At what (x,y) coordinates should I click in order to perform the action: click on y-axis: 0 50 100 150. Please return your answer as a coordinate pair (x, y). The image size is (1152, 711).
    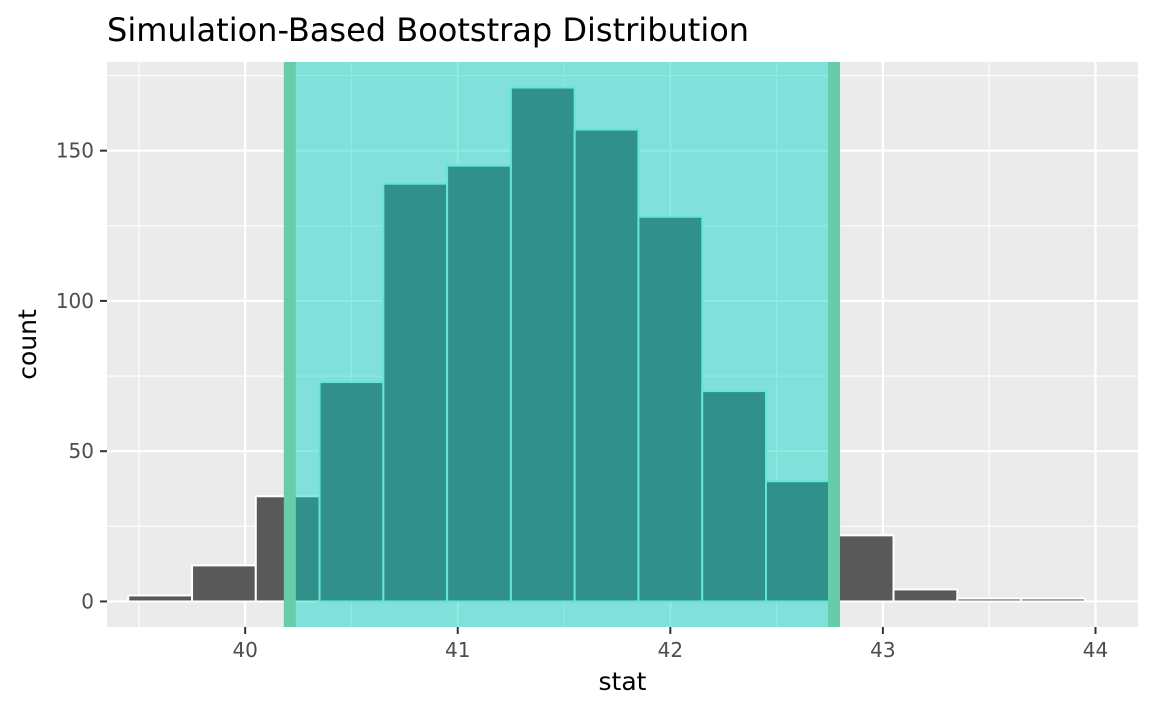
    Looking at the image, I should click on (81, 376).